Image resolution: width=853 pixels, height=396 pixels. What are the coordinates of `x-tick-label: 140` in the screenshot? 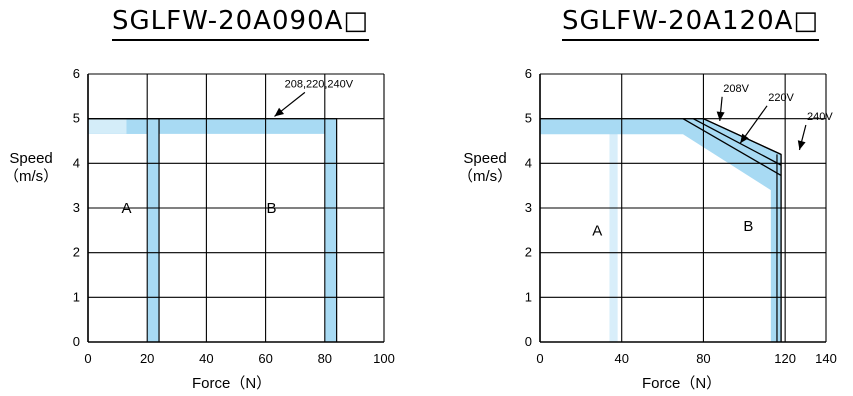 It's located at (826, 358).